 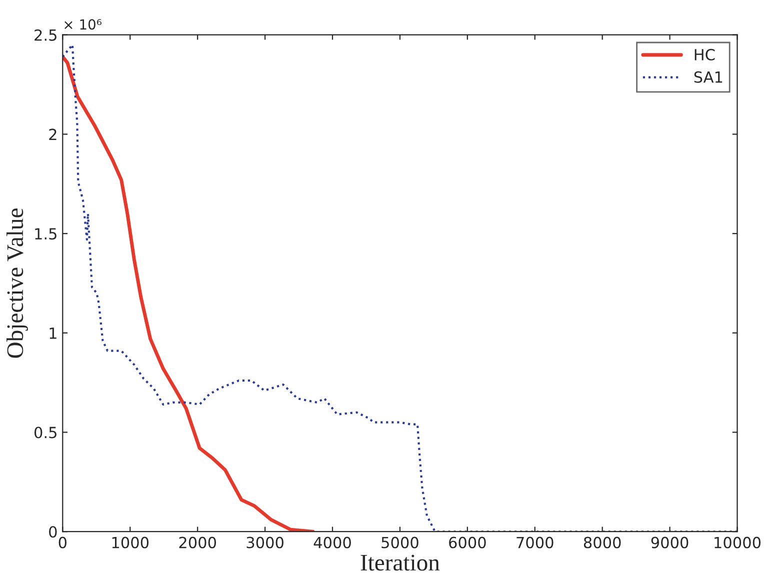 What do you see at coordinates (197, 542) in the screenshot?
I see `x-tick-label: 2000` at bounding box center [197, 542].